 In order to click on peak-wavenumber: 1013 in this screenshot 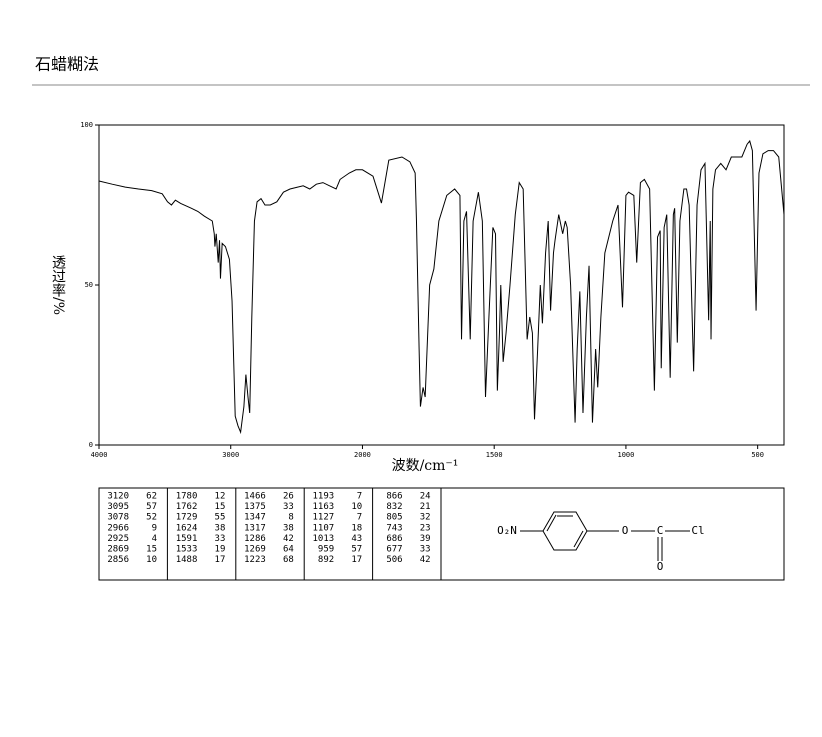, I will do `click(324, 539)`.